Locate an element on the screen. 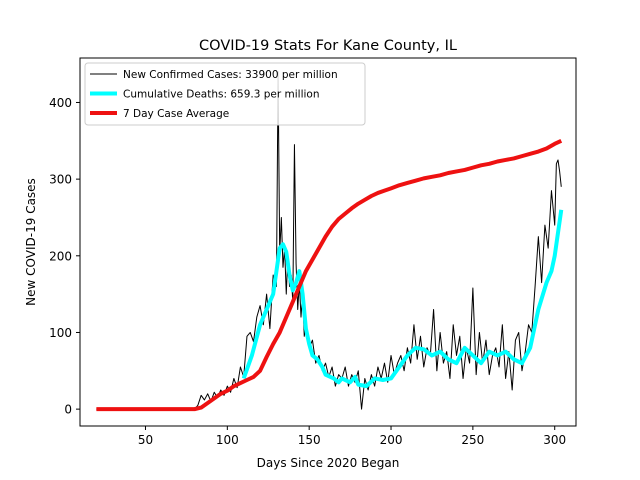  legend-label-3: 7 Day Case Average is located at coordinates (176, 114).